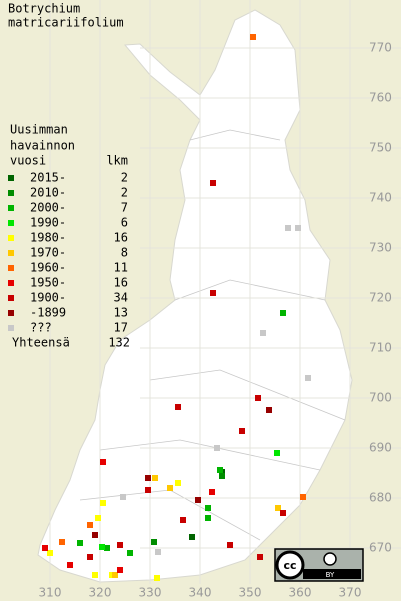 This screenshot has height=601, width=401. What do you see at coordinates (121, 268) in the screenshot?
I see `legend-count: 11` at bounding box center [121, 268].